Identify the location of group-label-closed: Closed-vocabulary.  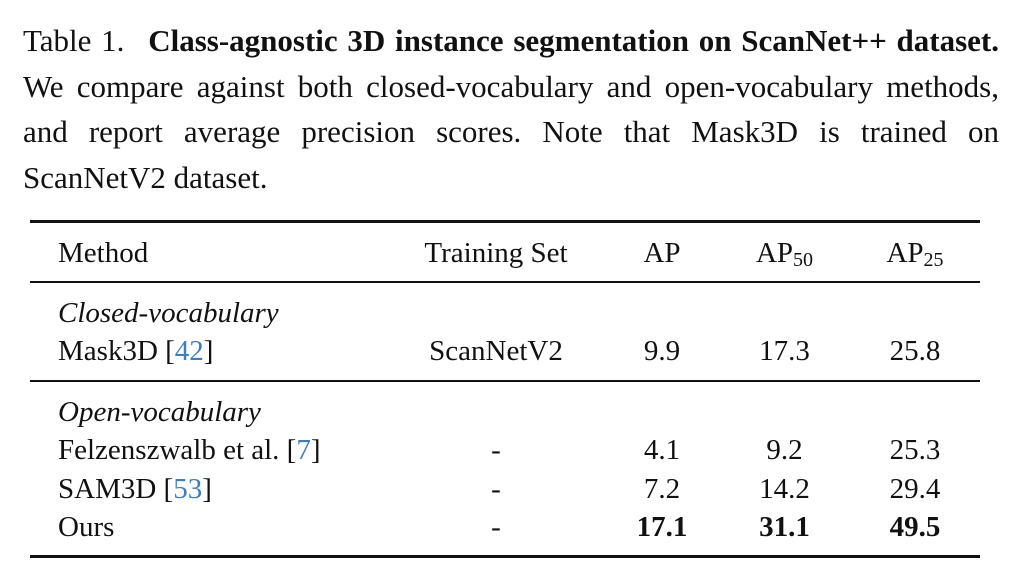
(168, 313).